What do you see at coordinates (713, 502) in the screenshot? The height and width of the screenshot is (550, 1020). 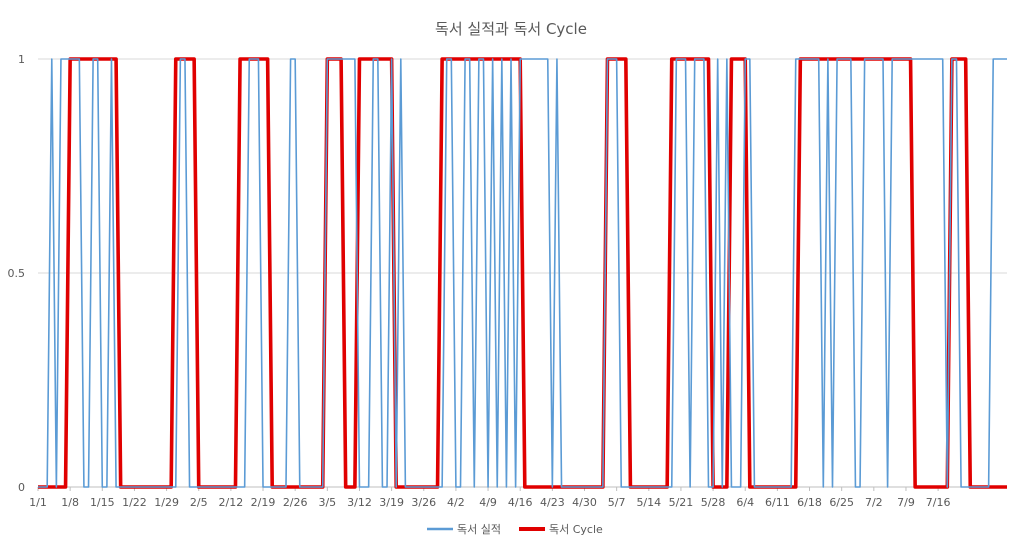 I see `x-tick-label: 5/28` at bounding box center [713, 502].